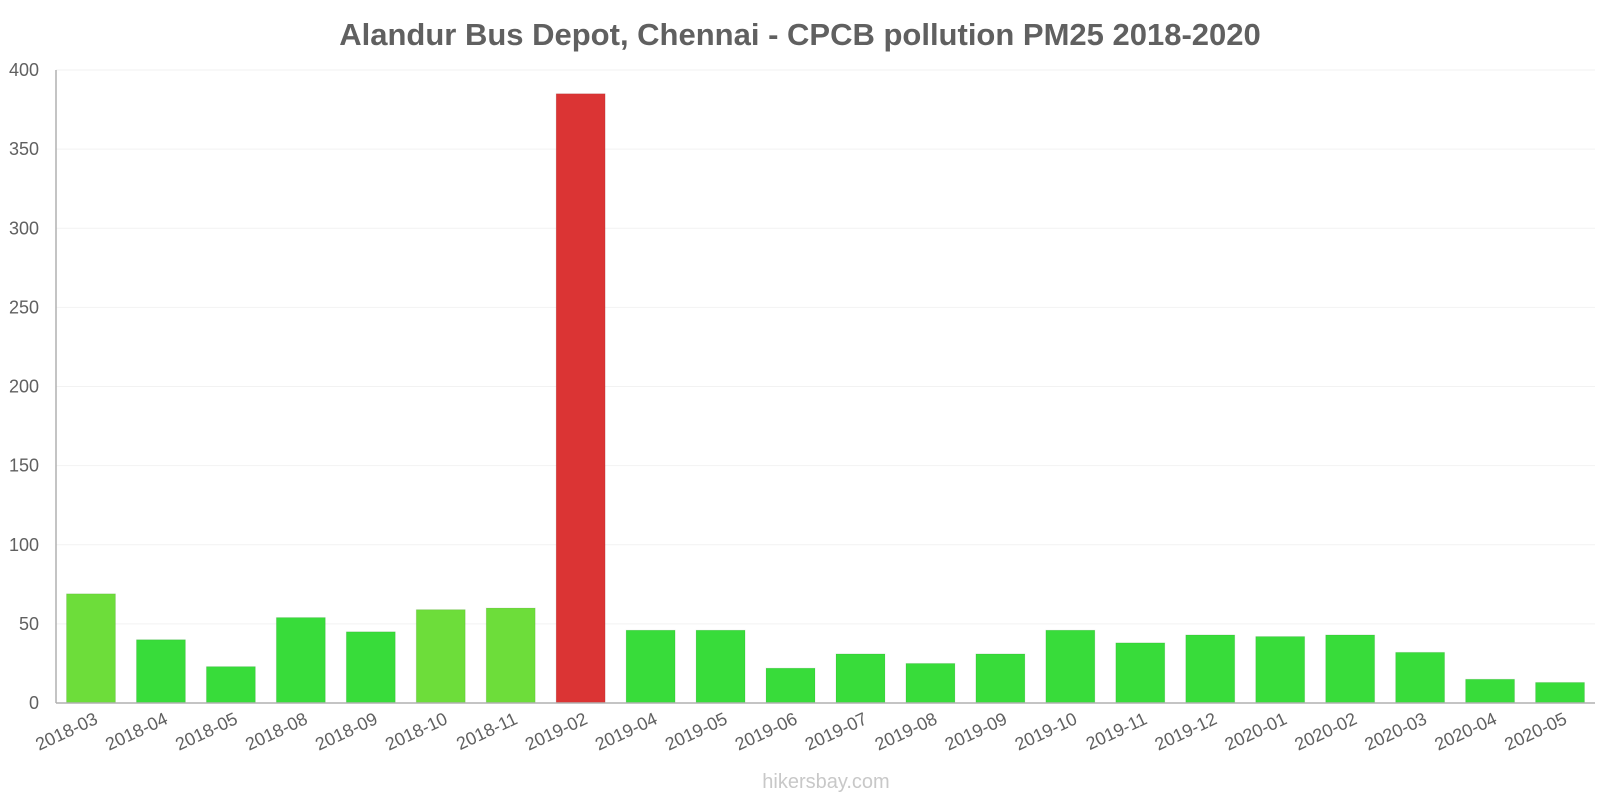  I want to click on x-tick-label: 2018-08, so click(276, 731).